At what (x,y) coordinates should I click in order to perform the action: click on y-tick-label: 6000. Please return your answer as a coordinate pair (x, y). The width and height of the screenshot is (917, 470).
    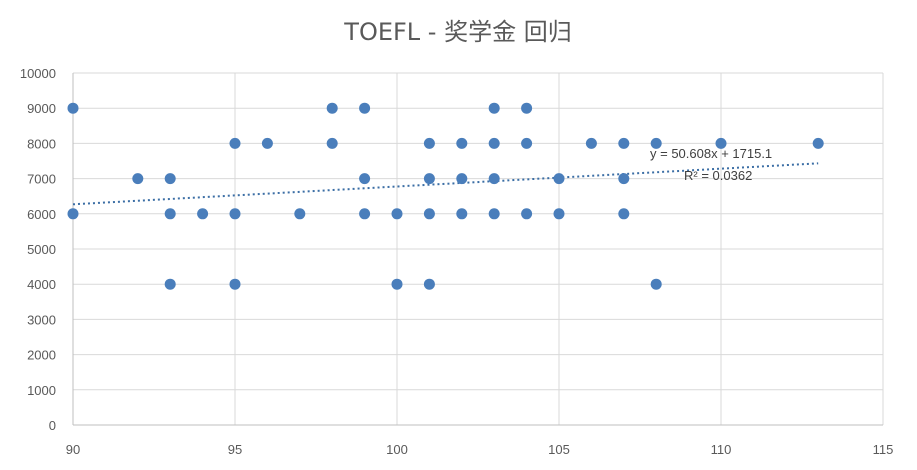
    Looking at the image, I should click on (41, 214).